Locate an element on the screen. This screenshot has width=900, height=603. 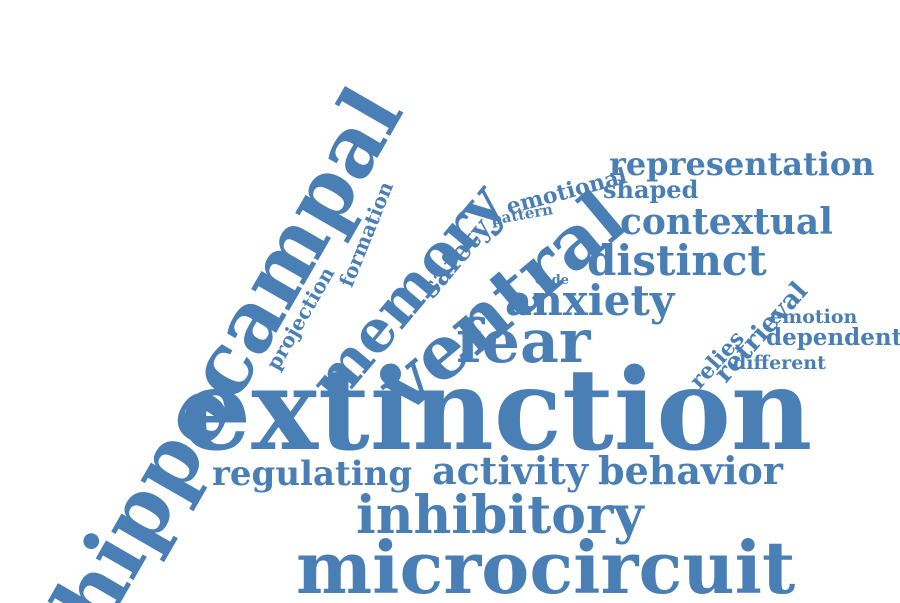
word-fear: fear is located at coordinates (523, 342).